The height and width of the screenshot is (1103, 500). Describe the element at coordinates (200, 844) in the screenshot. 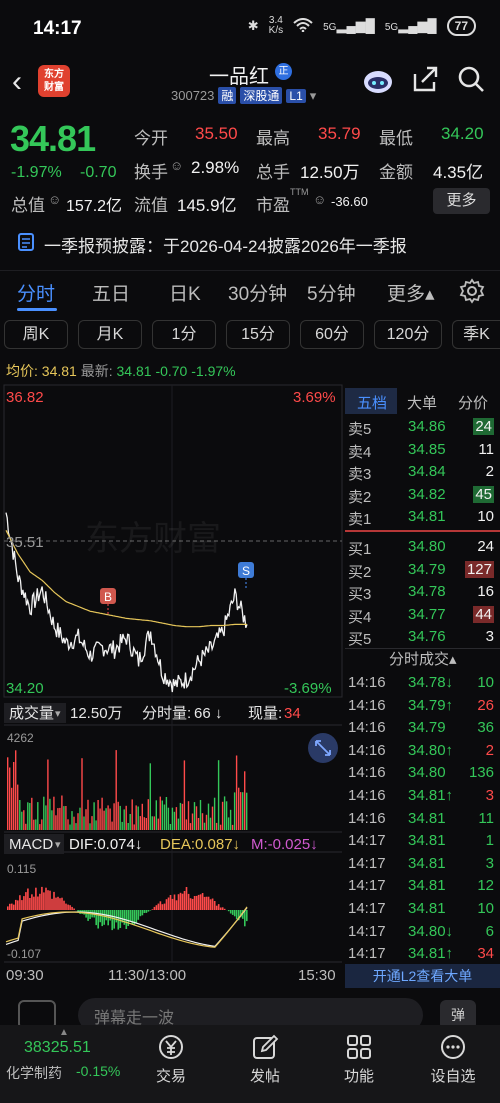

I see `macd-dea: DEA:0.087↓` at that location.